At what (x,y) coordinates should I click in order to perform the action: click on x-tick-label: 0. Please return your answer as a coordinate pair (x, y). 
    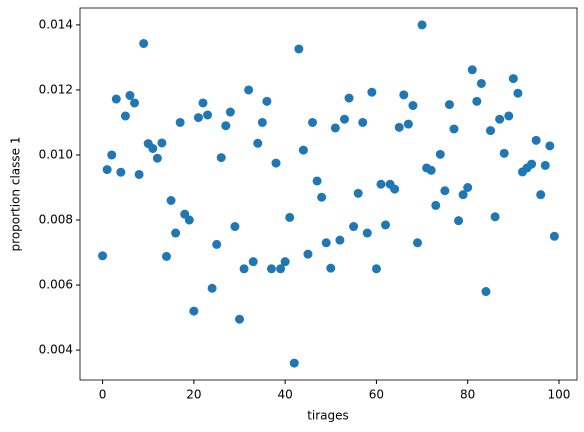
    Looking at the image, I should click on (103, 395).